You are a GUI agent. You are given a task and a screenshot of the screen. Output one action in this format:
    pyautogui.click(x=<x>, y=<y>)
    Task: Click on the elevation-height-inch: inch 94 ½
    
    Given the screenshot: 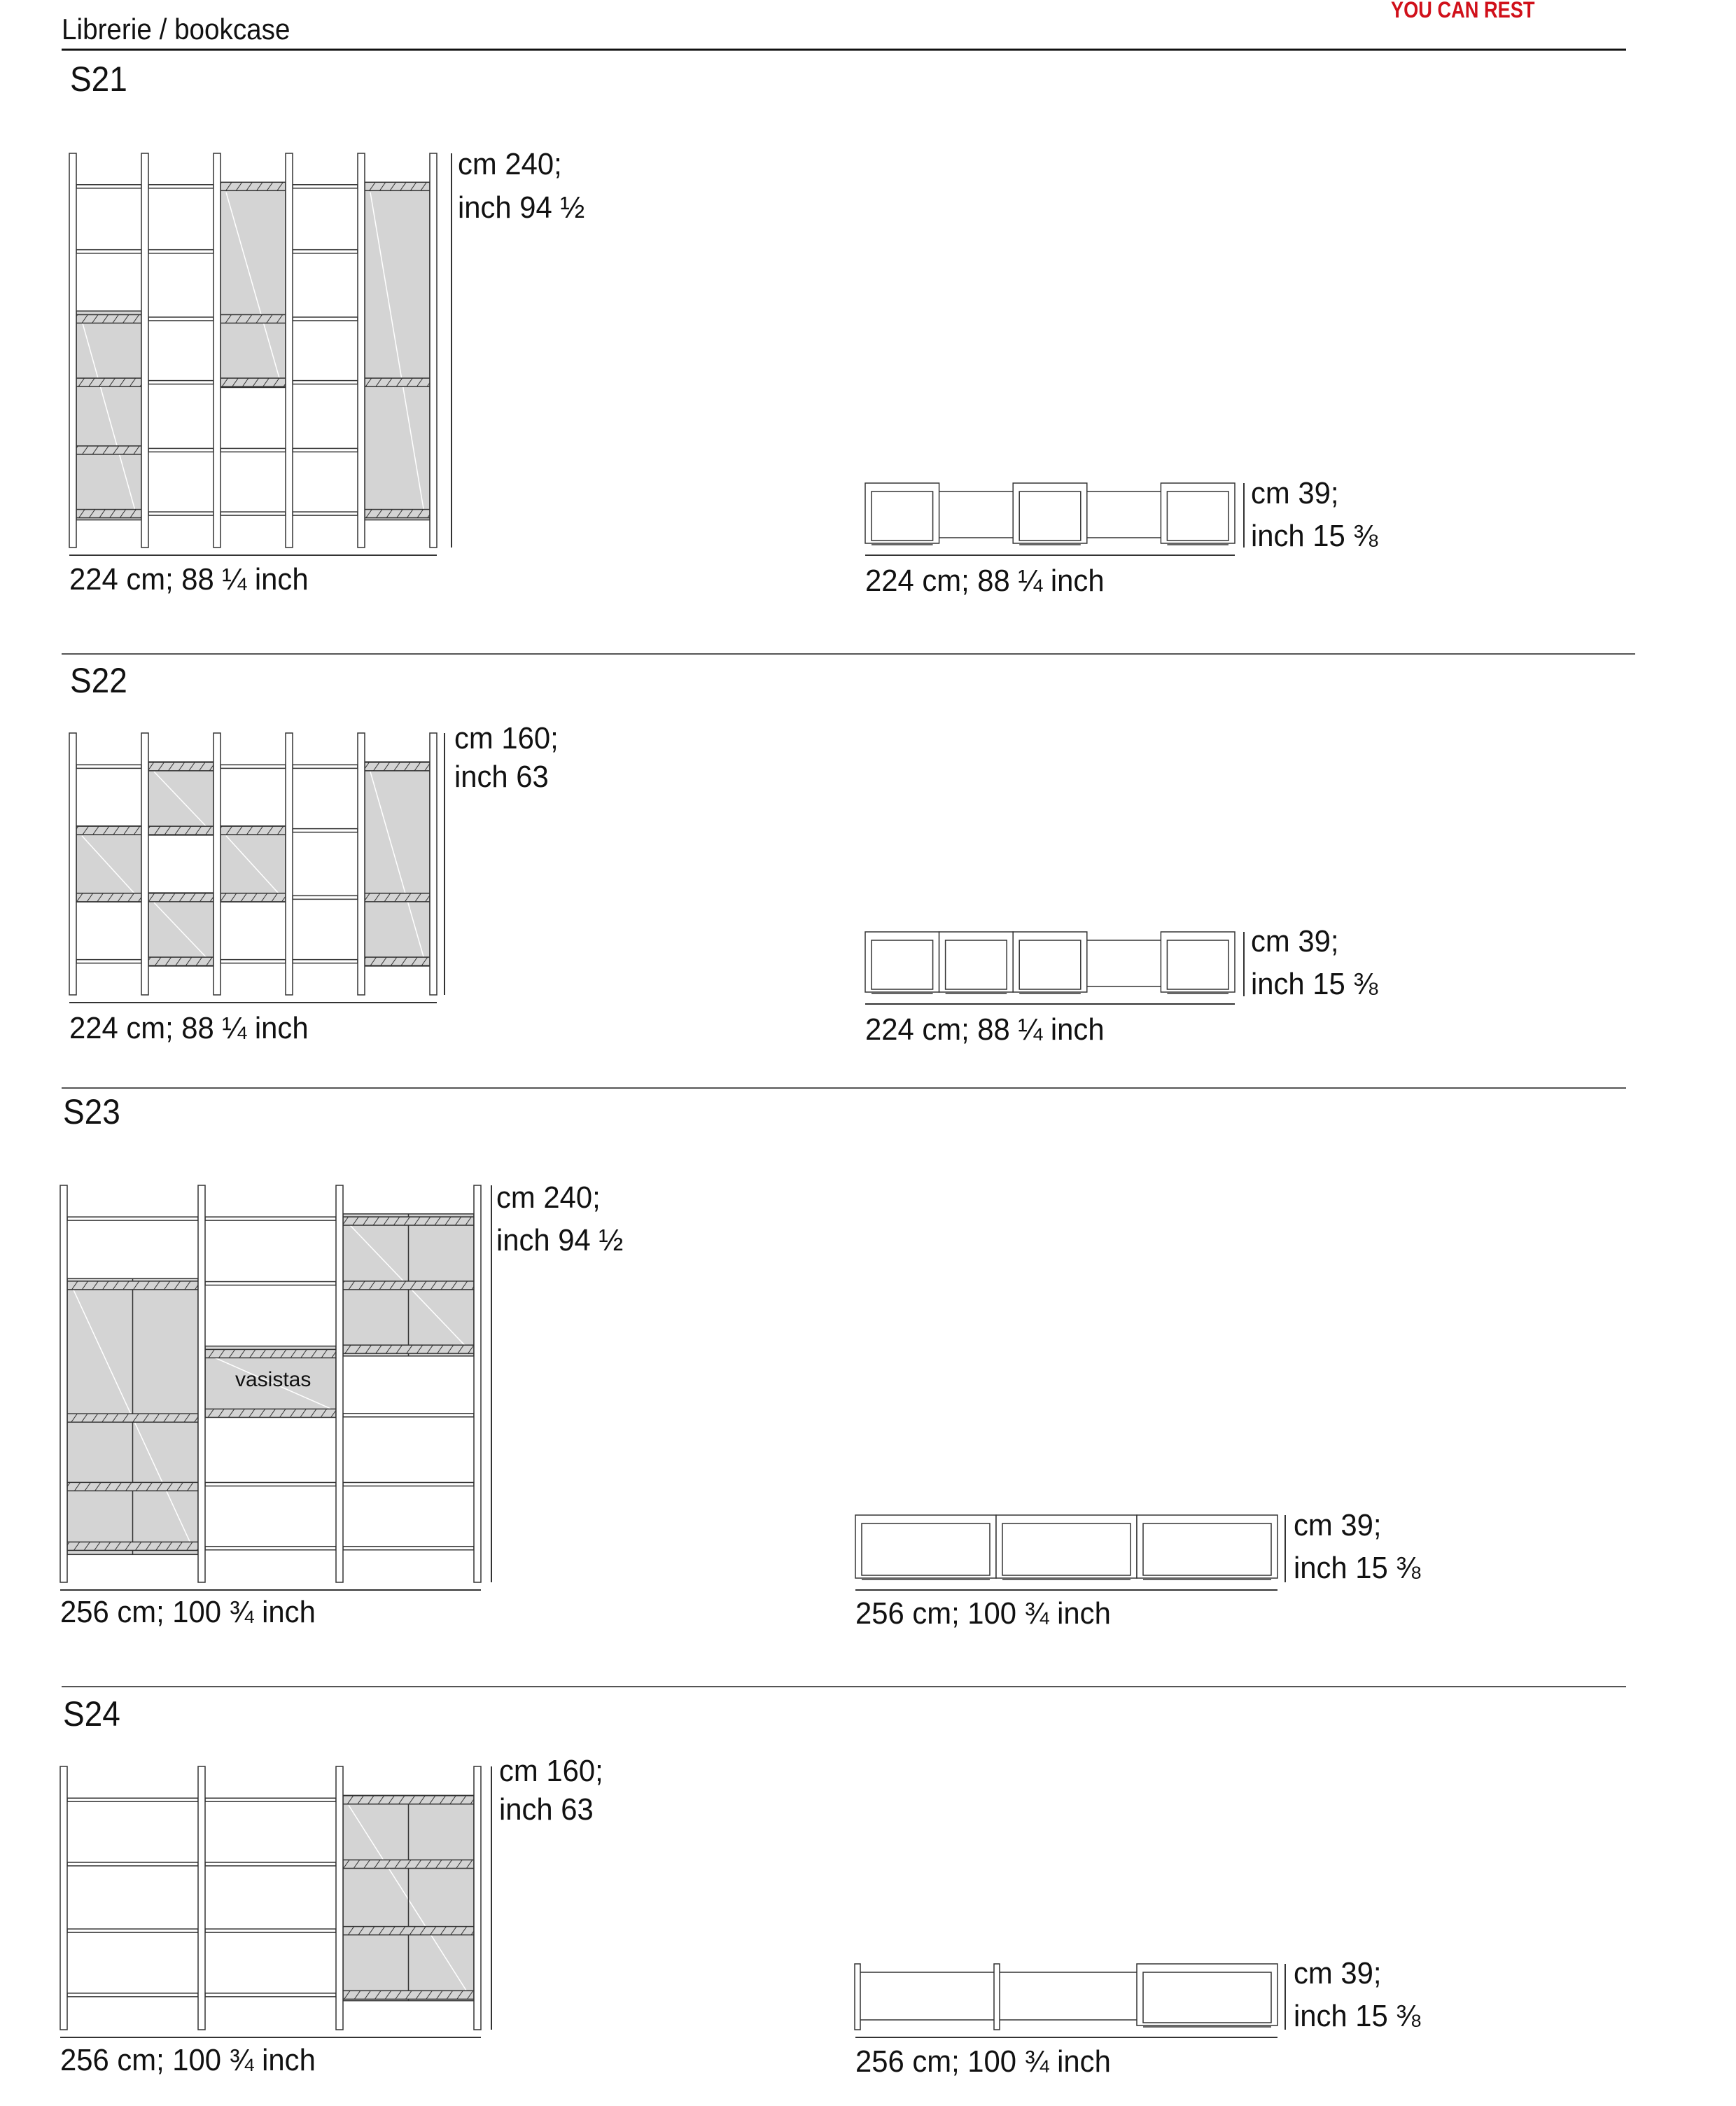 What is the action you would take?
    pyautogui.click(x=521, y=208)
    